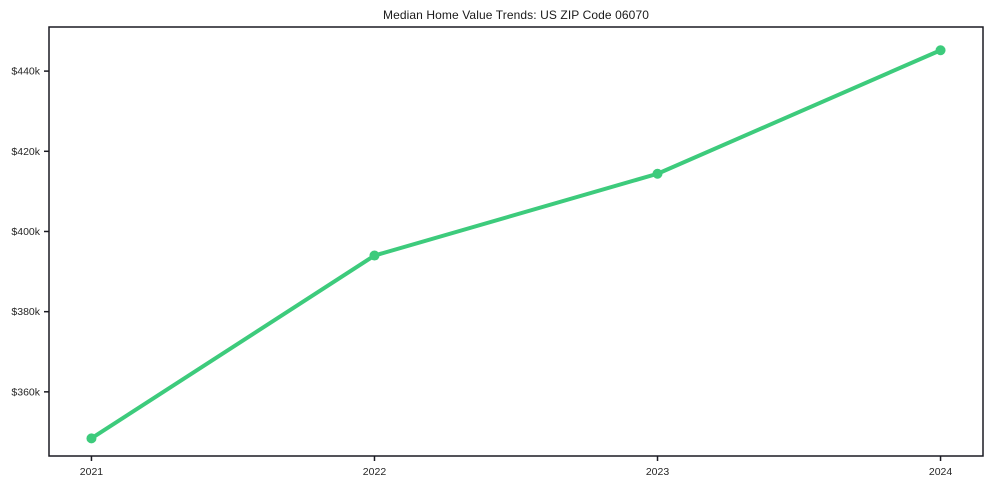 The width and height of the screenshot is (990, 490). Describe the element at coordinates (25, 312) in the screenshot. I see `y-tick-label: $380k` at that location.